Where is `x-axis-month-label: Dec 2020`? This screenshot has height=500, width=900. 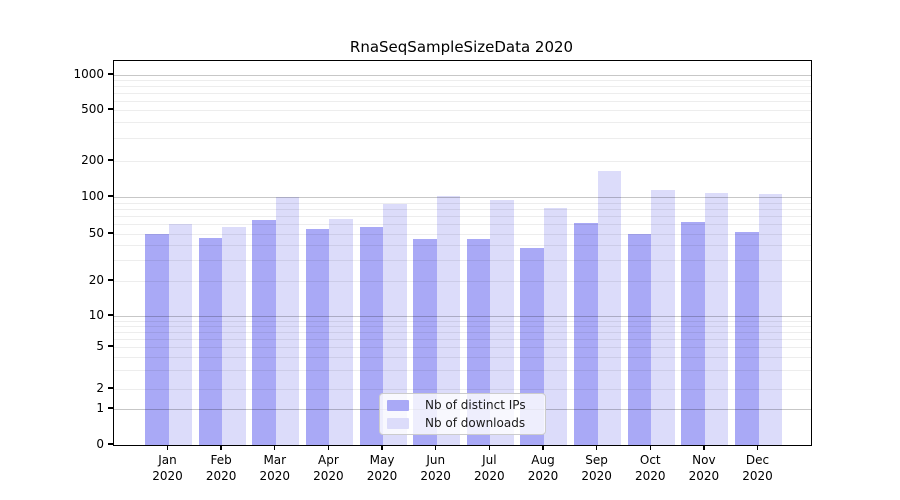 x-axis-month-label: Dec 2020 is located at coordinates (758, 468).